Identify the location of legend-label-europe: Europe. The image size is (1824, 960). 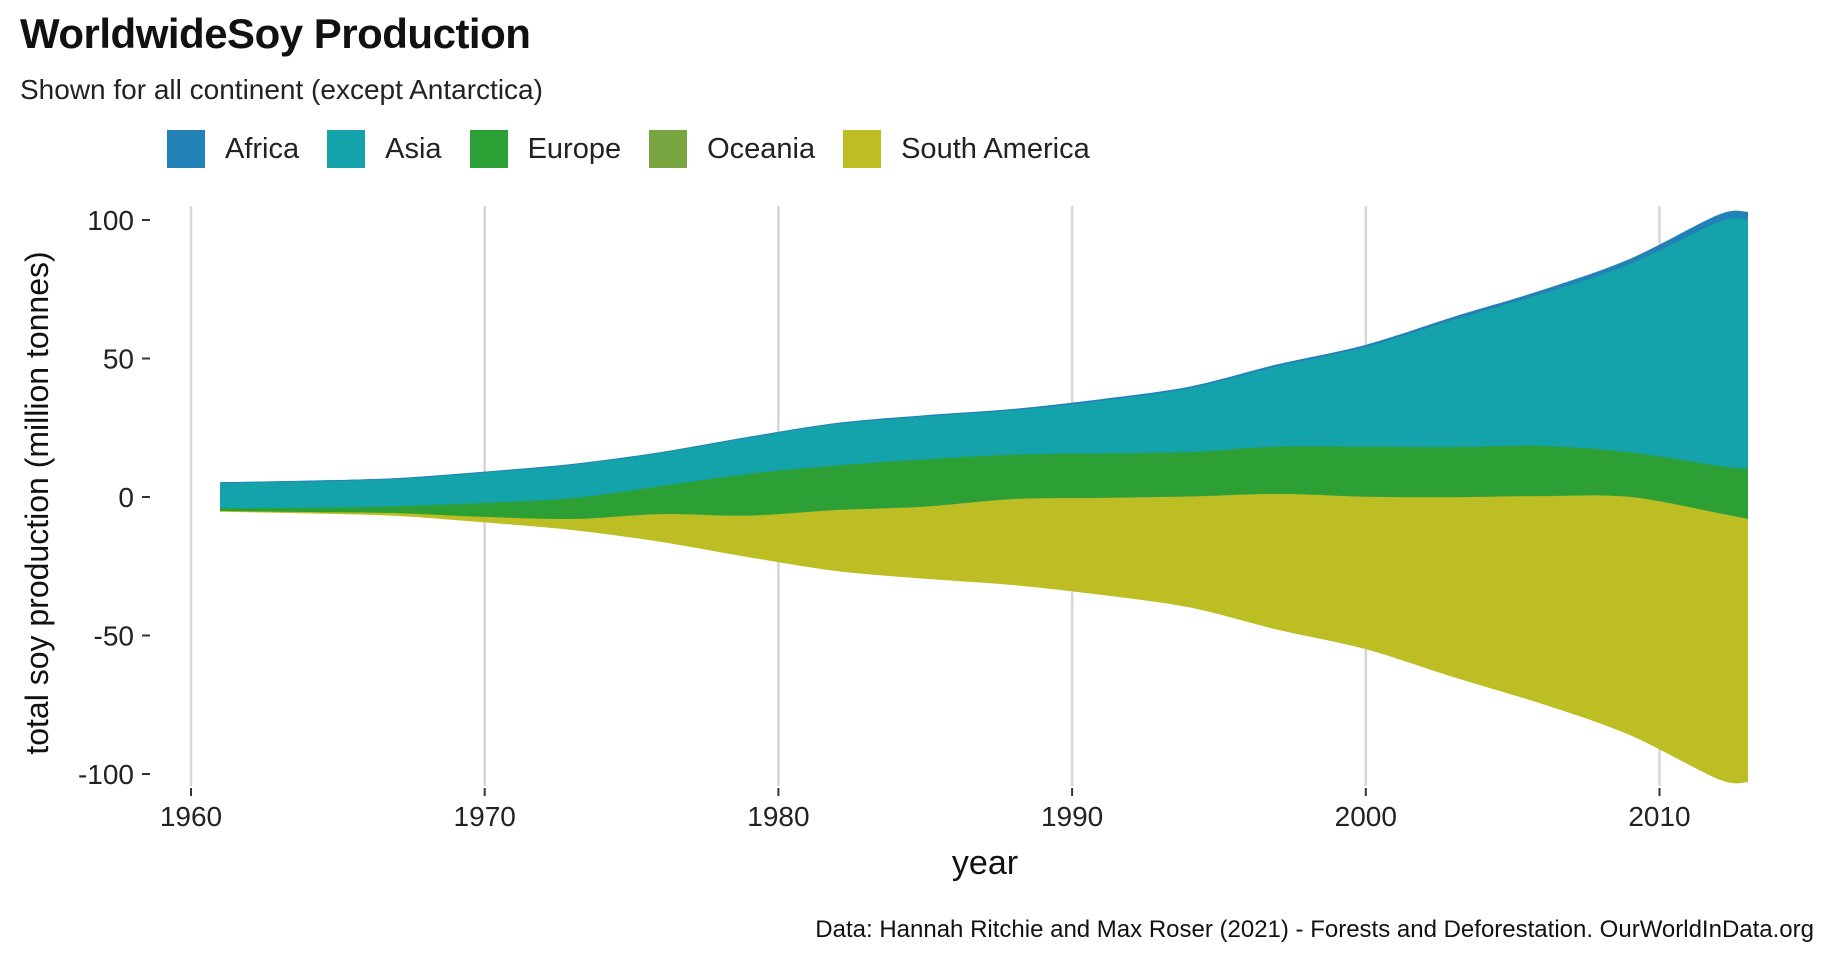
(574, 148).